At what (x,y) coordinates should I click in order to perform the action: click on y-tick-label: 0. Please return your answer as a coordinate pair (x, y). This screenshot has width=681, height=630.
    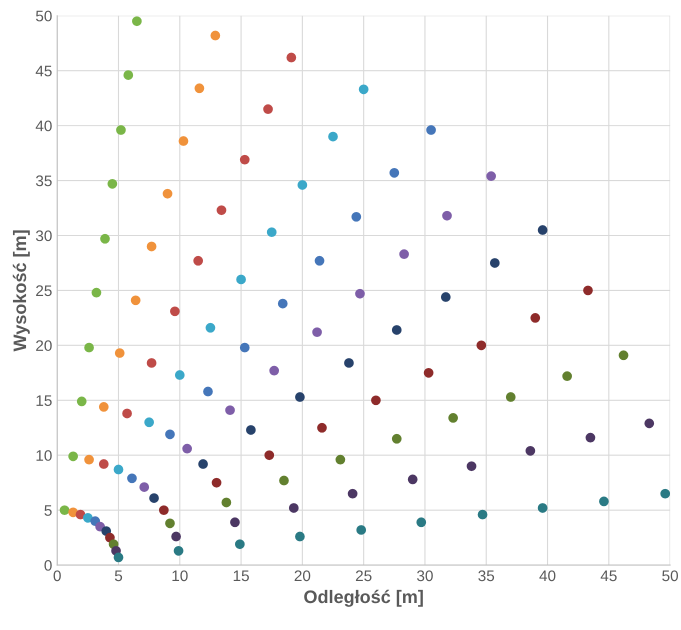
    Looking at the image, I should click on (48, 565).